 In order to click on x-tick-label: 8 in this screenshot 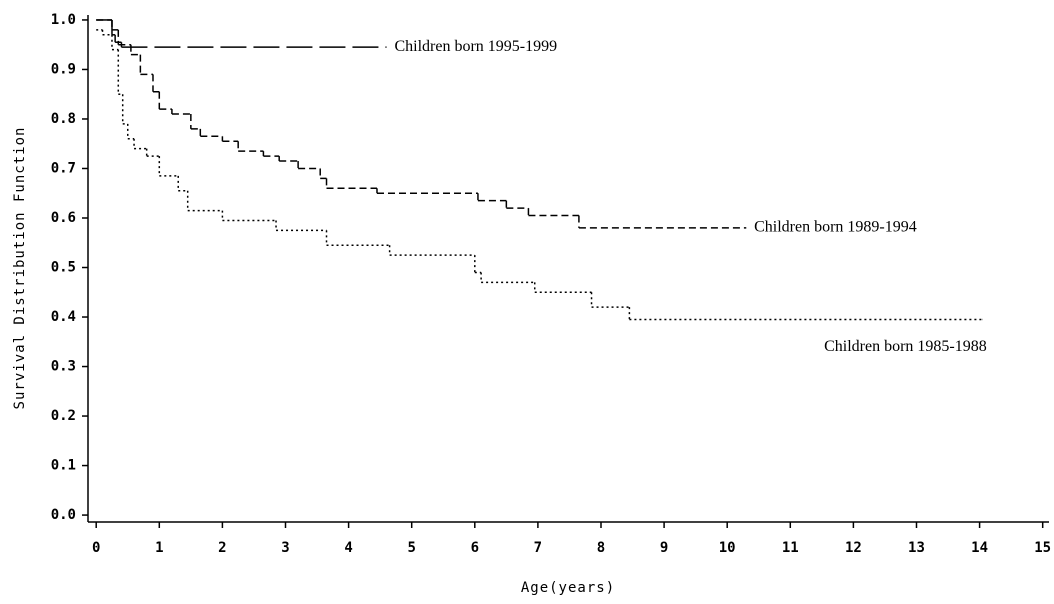, I will do `click(601, 548)`.